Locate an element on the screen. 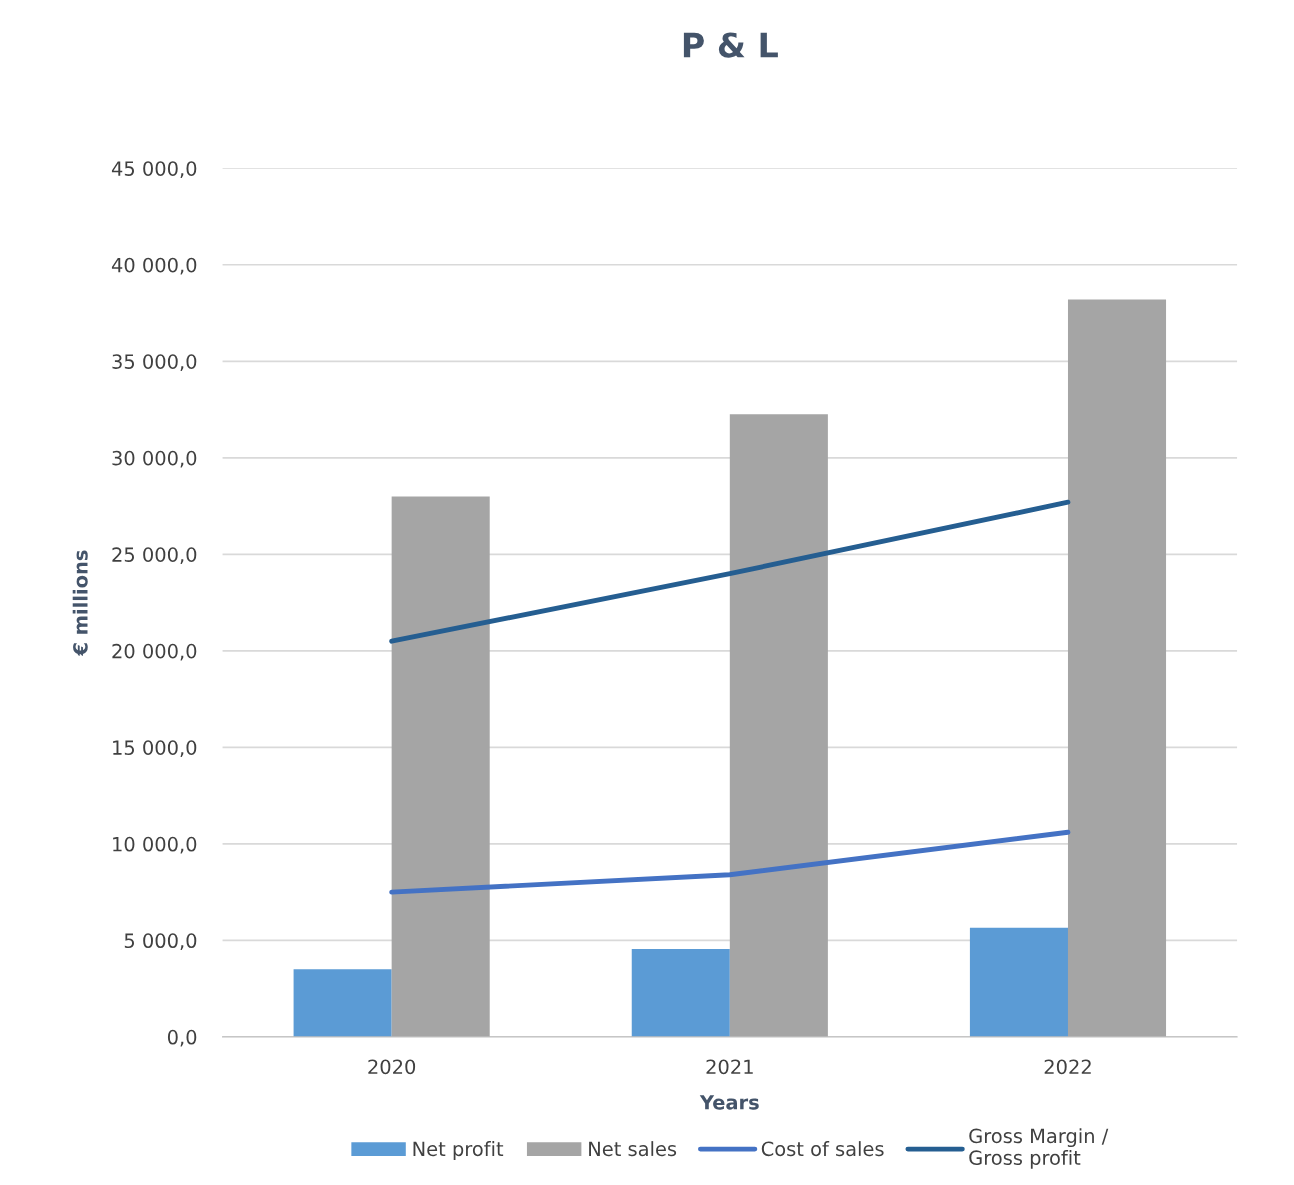  y-tick-label: 45 000,0 is located at coordinates (154, 169).